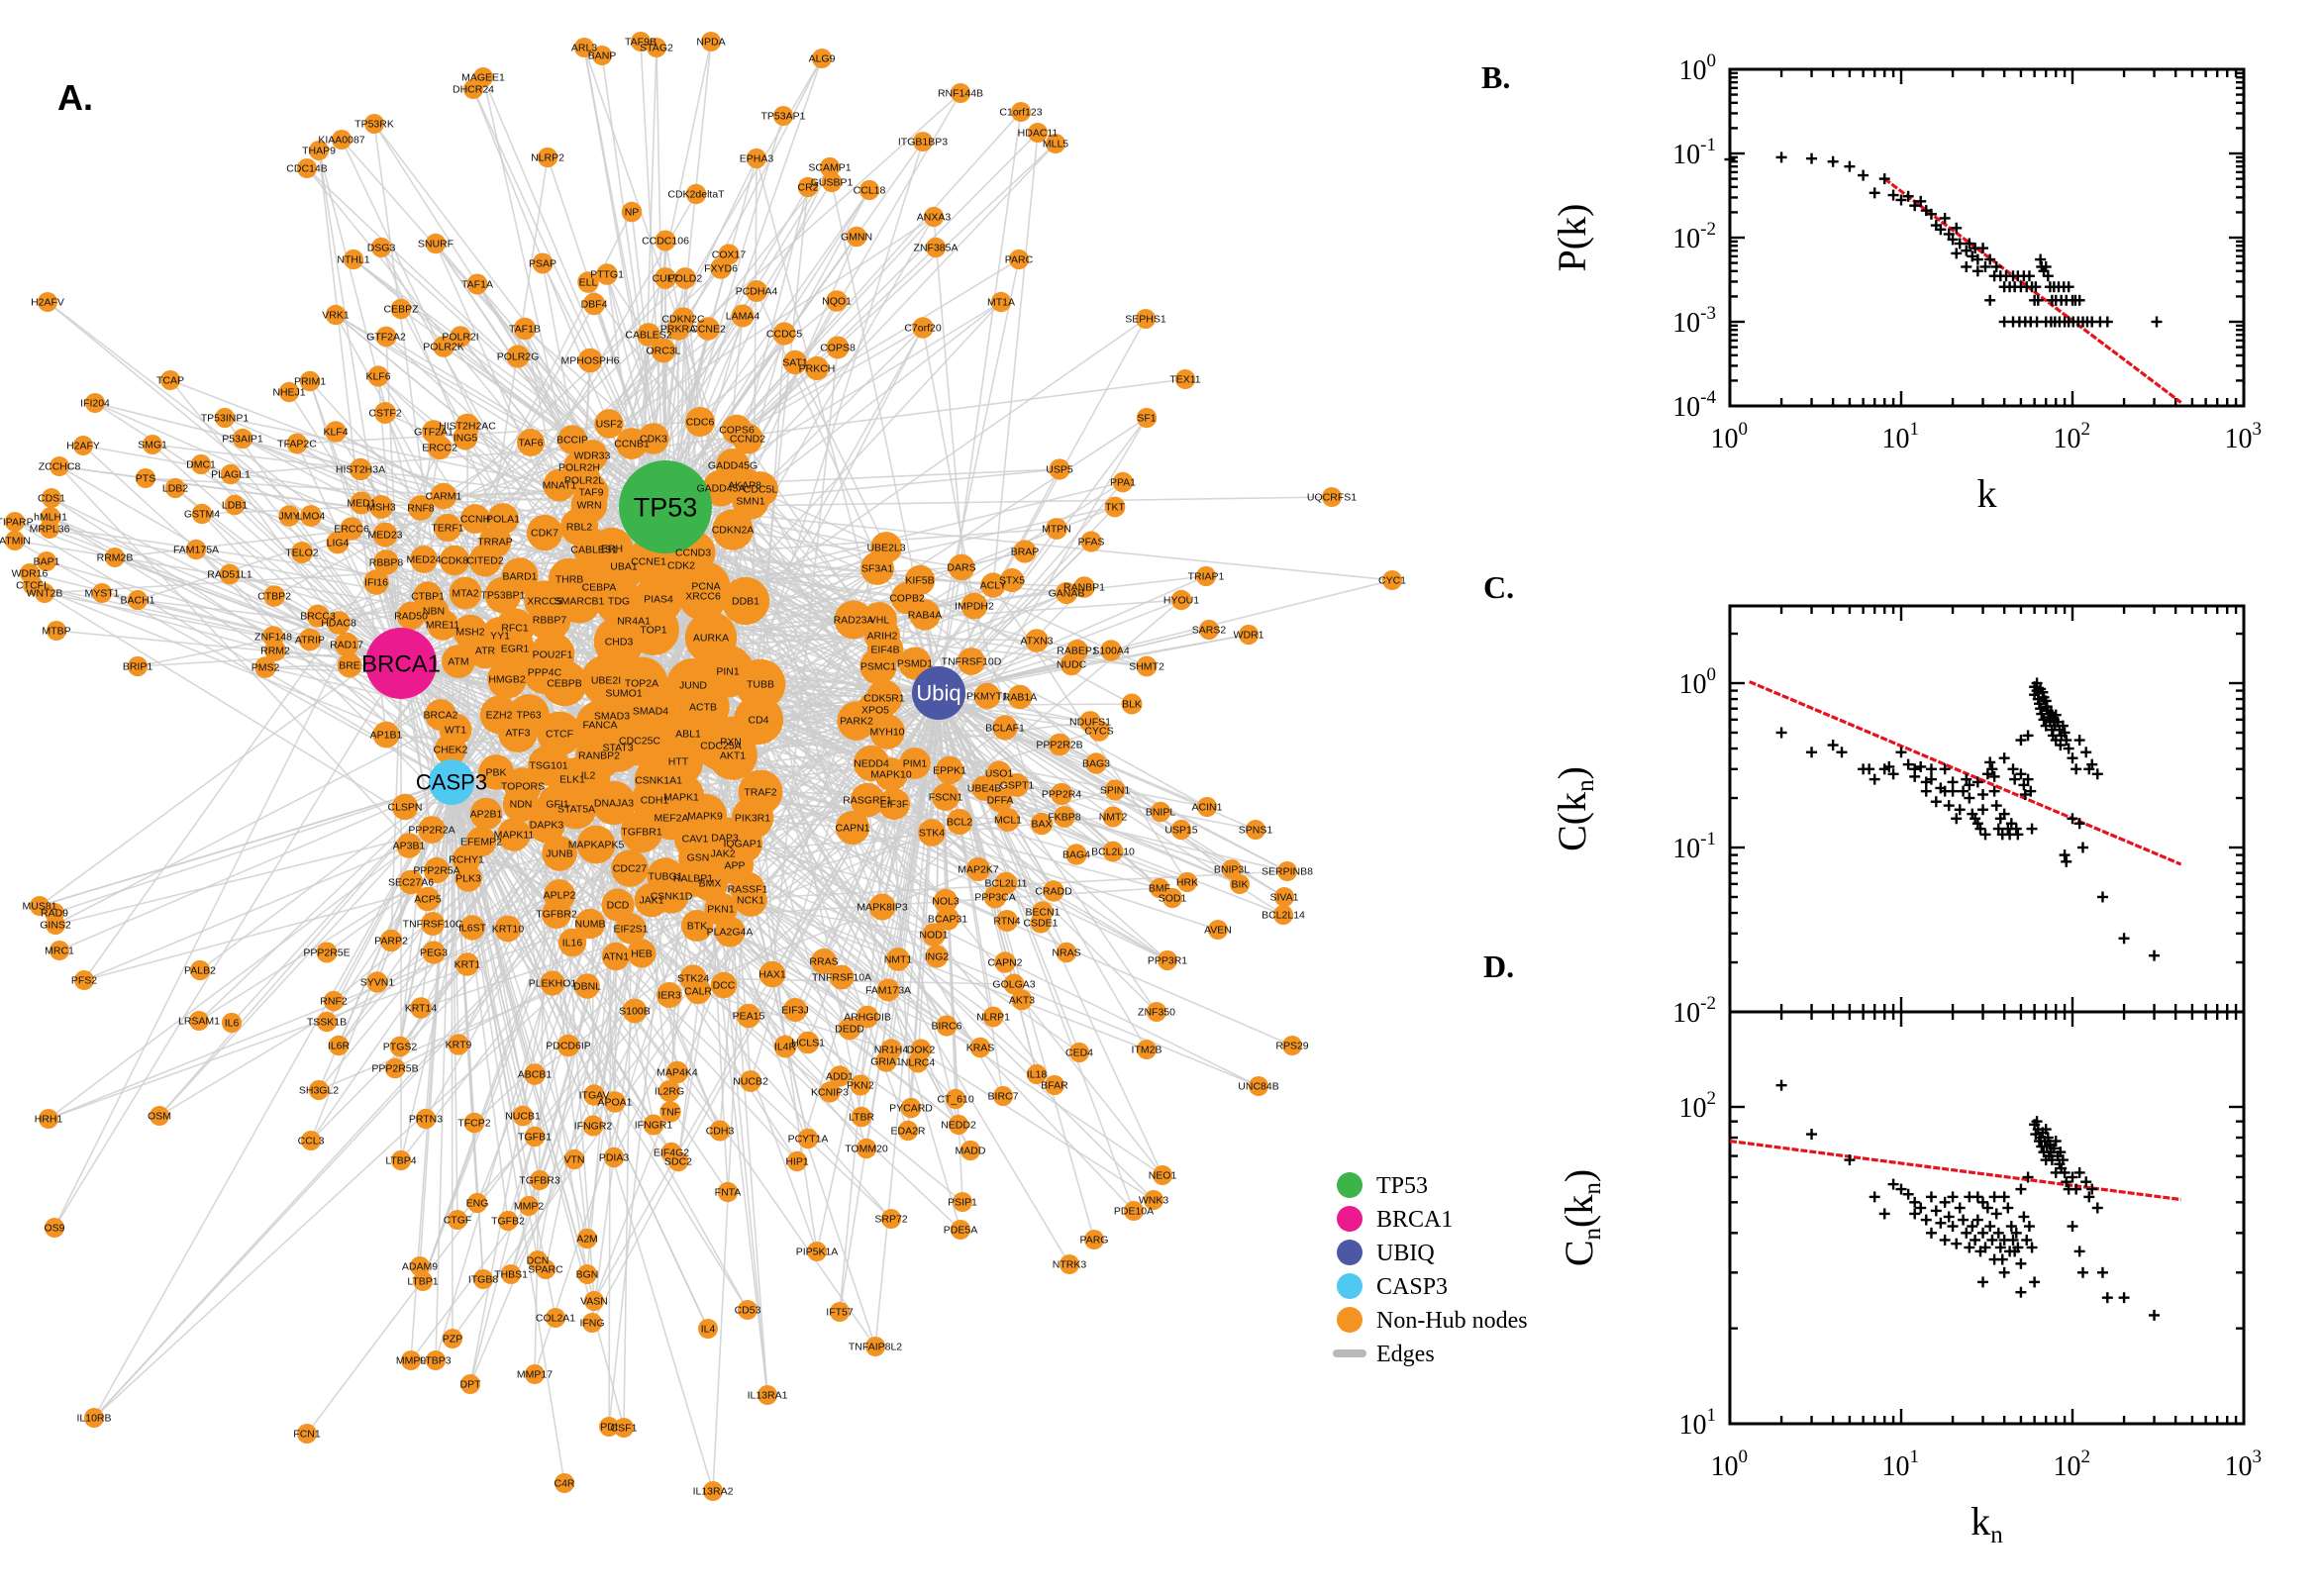 Image resolution: width=2323 pixels, height=1596 pixels. I want to click on node-label: PTTG1, so click(607, 275).